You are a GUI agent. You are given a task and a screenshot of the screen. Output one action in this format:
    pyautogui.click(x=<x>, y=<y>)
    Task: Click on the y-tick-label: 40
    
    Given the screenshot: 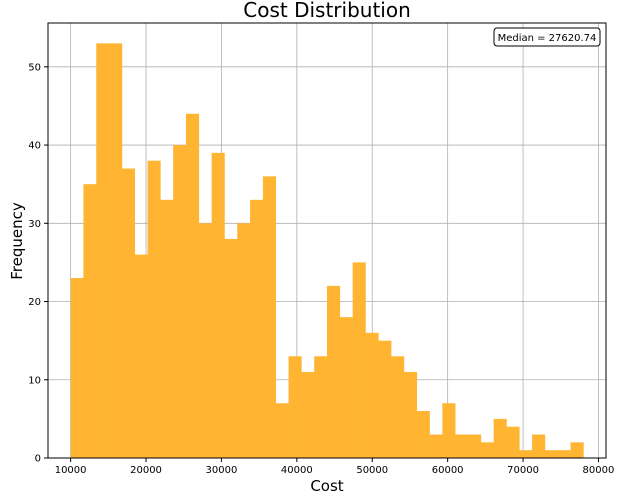 What is the action you would take?
    pyautogui.click(x=34, y=146)
    